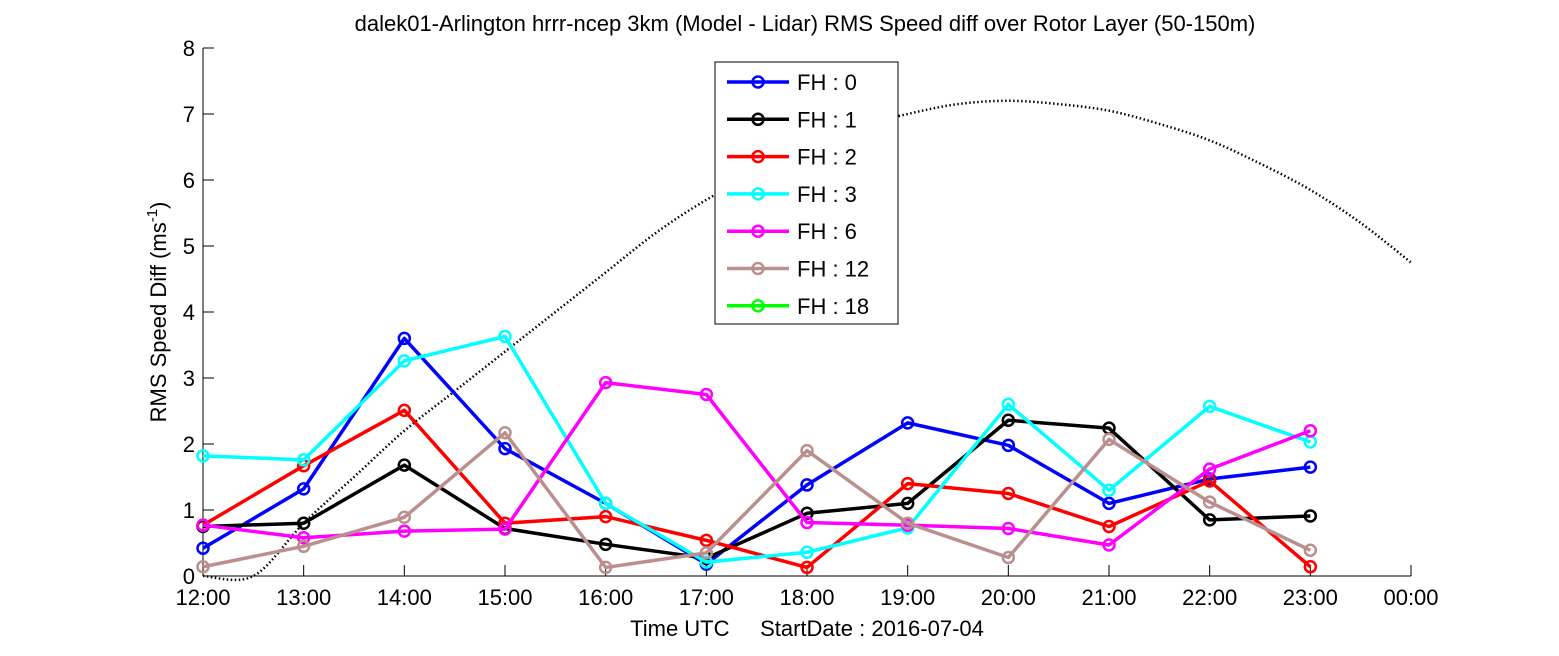 Image resolution: width=1559 pixels, height=656 pixels. What do you see at coordinates (827, 82) in the screenshot?
I see `legend-label: FH : 0` at bounding box center [827, 82].